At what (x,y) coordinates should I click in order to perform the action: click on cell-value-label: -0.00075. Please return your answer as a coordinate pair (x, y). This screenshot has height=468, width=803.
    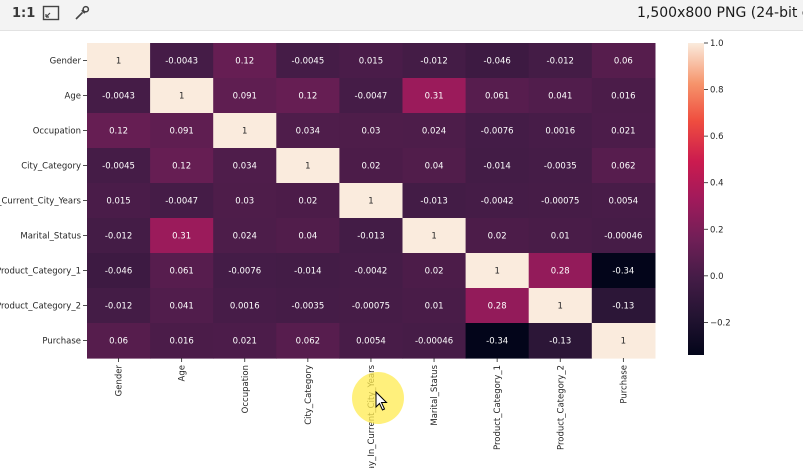
    Looking at the image, I should click on (371, 307).